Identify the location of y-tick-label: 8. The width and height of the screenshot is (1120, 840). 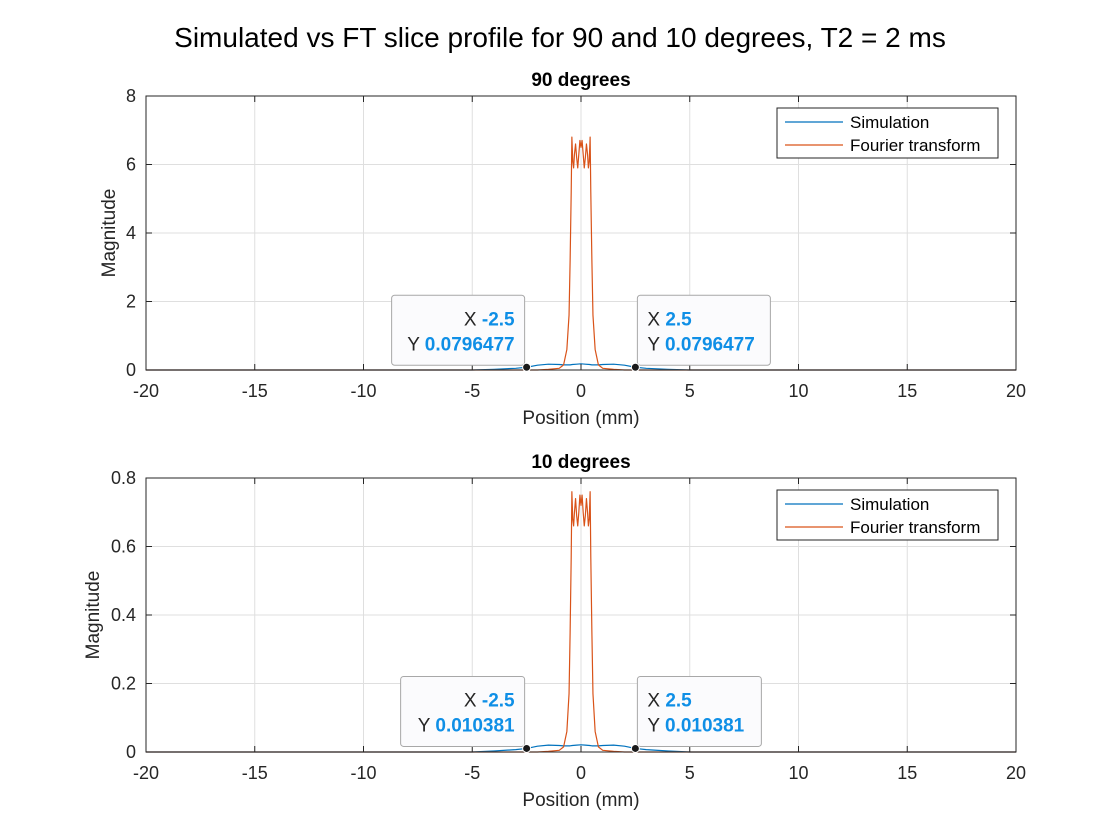
(131, 96).